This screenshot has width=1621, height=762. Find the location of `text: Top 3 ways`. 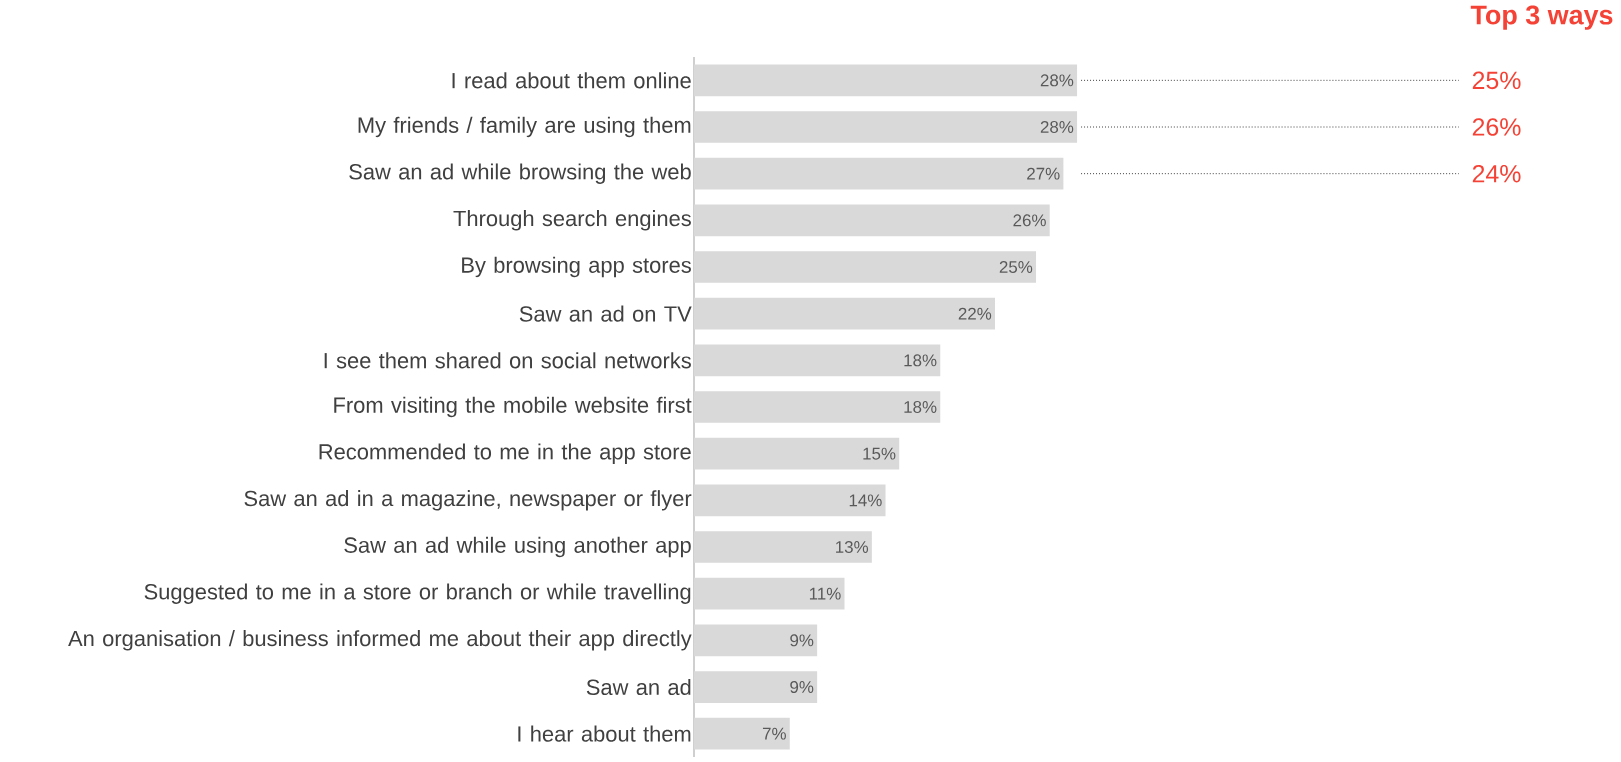

text: Top 3 ways is located at coordinates (1541, 17).